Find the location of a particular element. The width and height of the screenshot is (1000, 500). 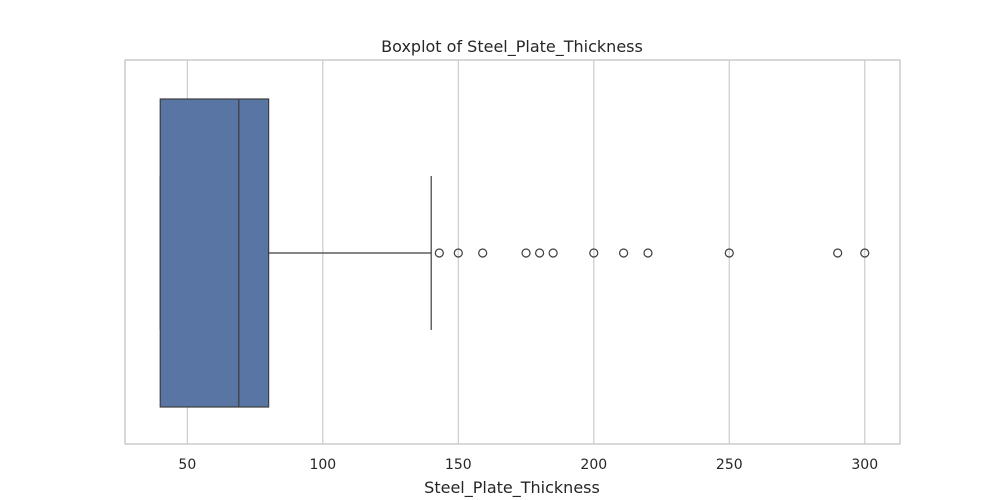

x-tick-label-100: 100 is located at coordinates (322, 465).